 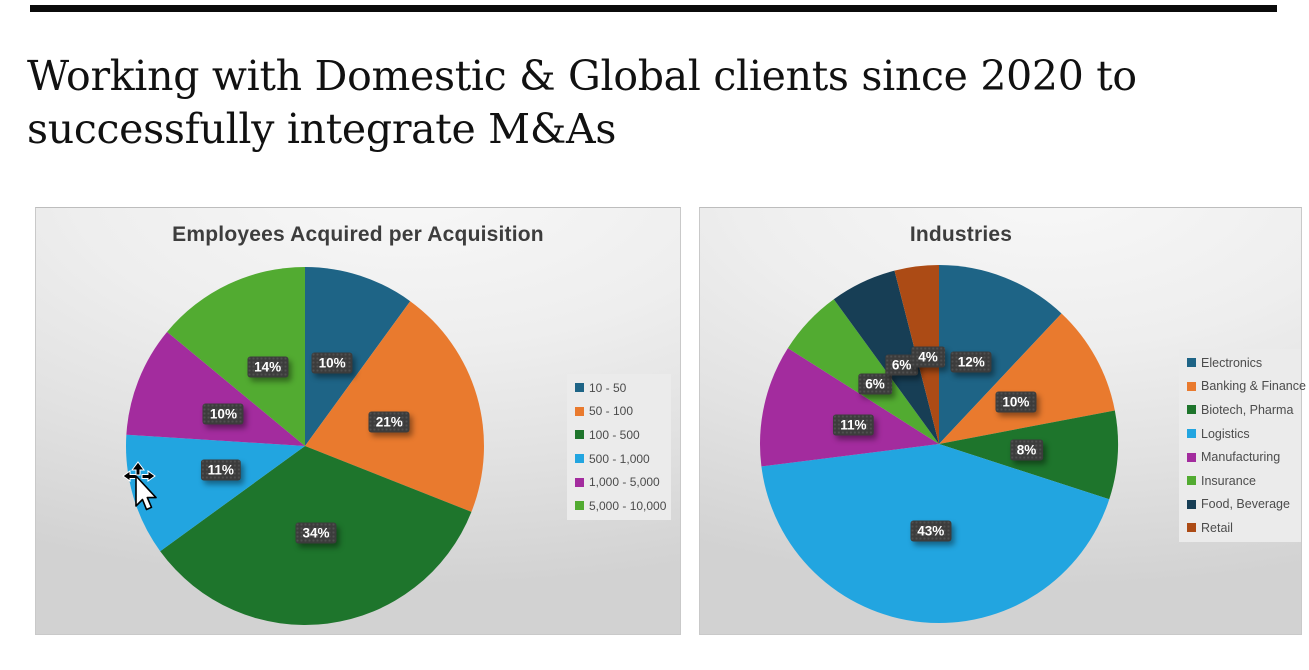 I want to click on legend-item-50-100: 50 - 100, so click(x=619, y=412).